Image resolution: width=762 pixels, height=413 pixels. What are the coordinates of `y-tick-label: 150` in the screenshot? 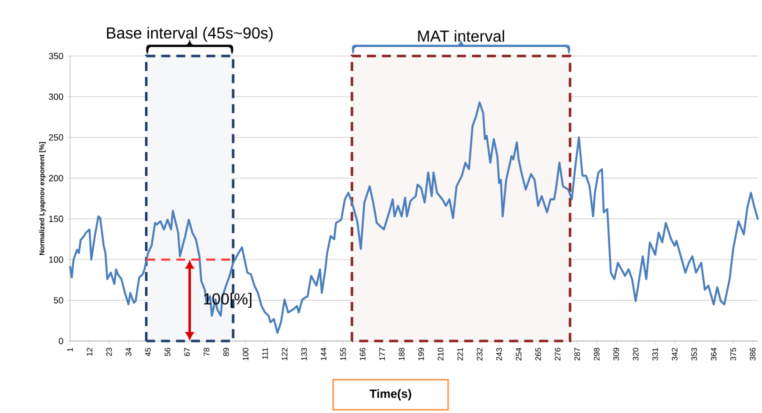 It's located at (56, 219).